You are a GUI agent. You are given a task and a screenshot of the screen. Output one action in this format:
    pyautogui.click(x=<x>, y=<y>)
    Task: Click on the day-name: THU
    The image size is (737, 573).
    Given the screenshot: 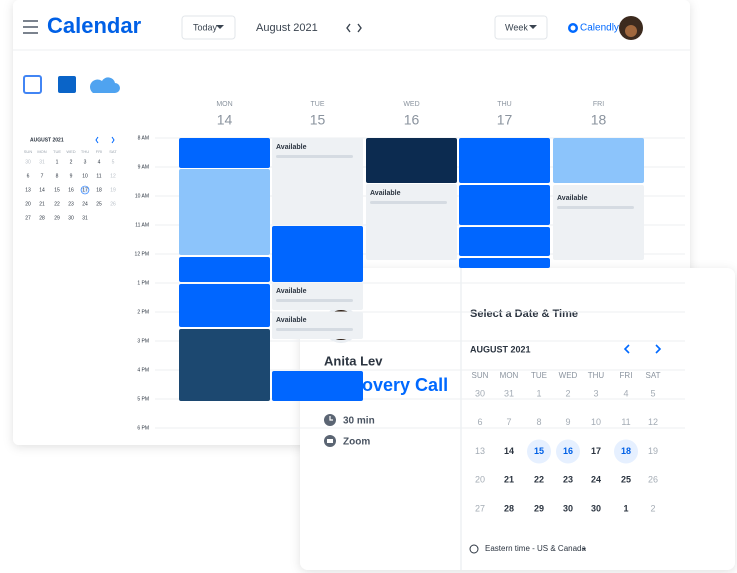 What is the action you would take?
    pyautogui.click(x=504, y=104)
    